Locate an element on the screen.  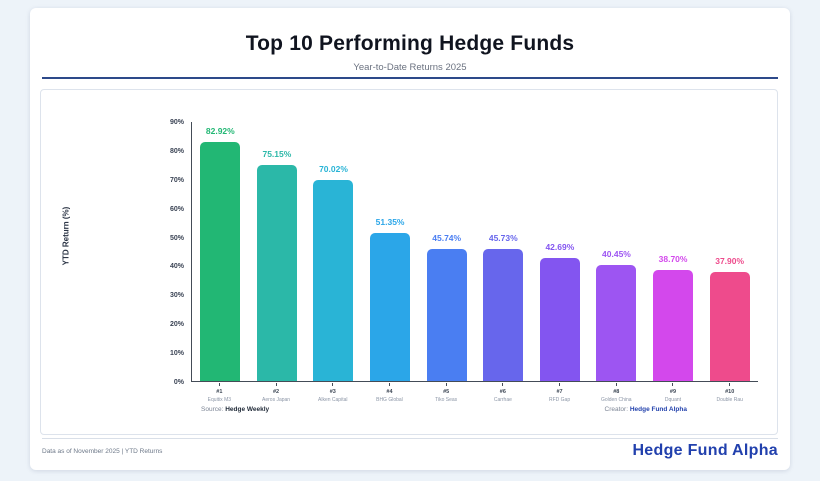
y-tick-label: 60% is located at coordinates (176, 209).